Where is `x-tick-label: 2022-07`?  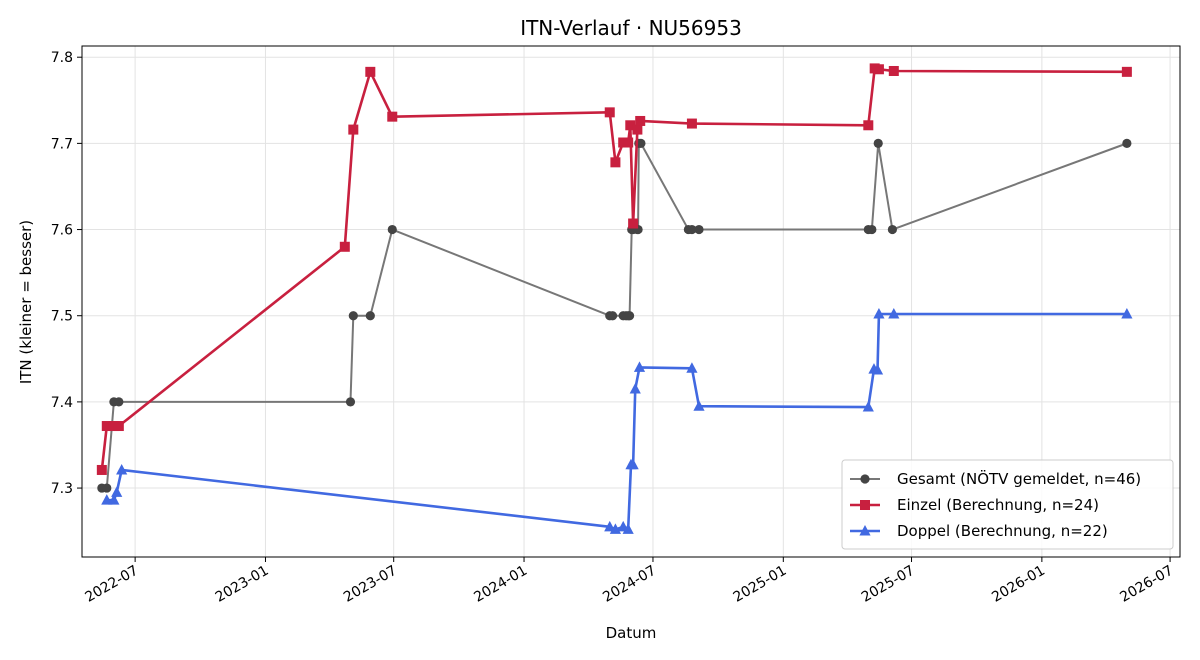 x-tick-label: 2022-07 is located at coordinates (111, 584).